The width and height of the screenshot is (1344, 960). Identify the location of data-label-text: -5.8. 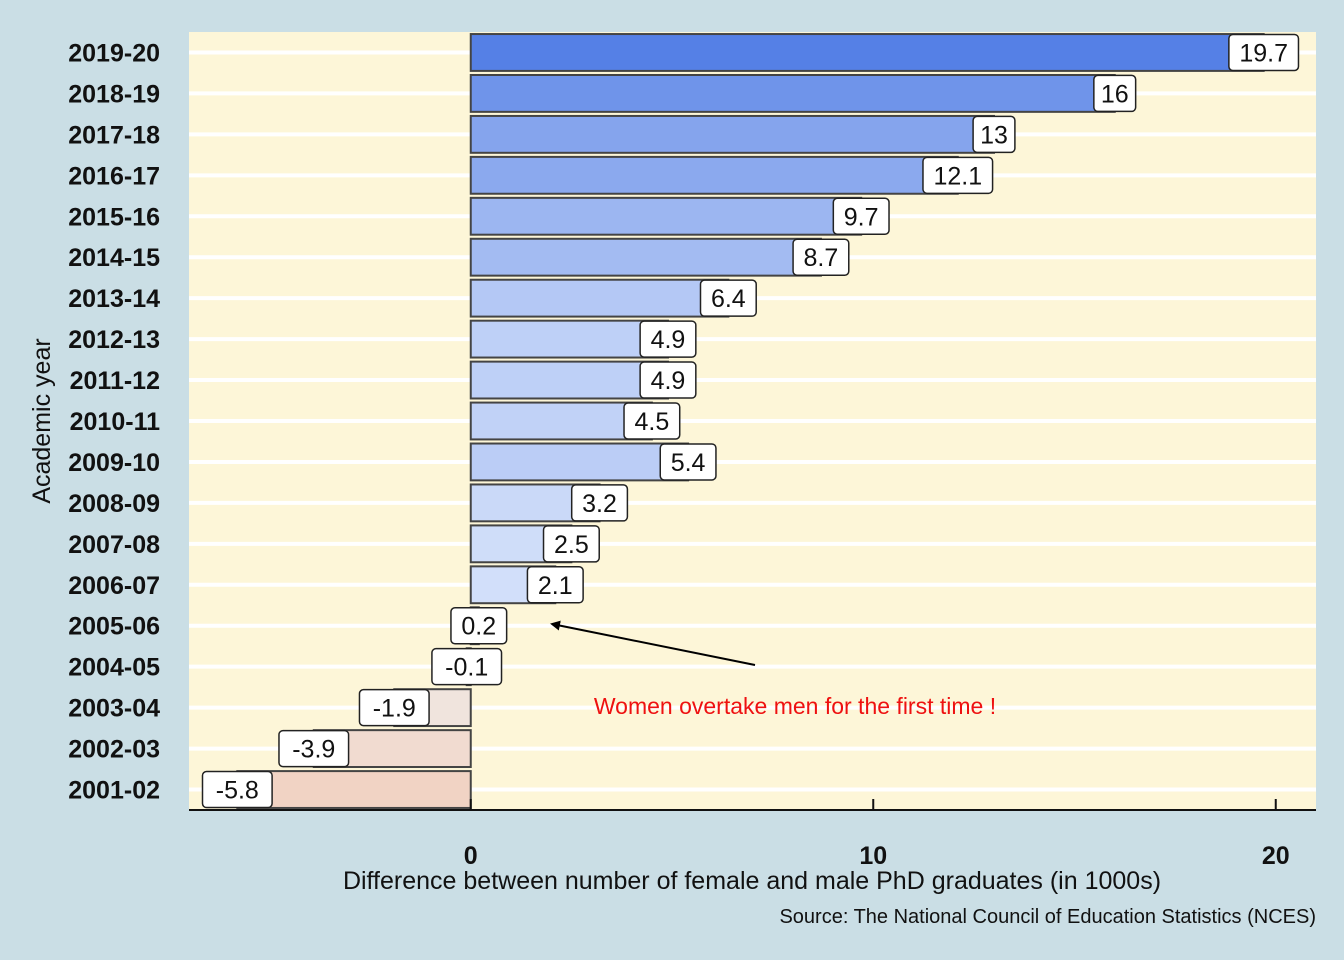
(237, 791).